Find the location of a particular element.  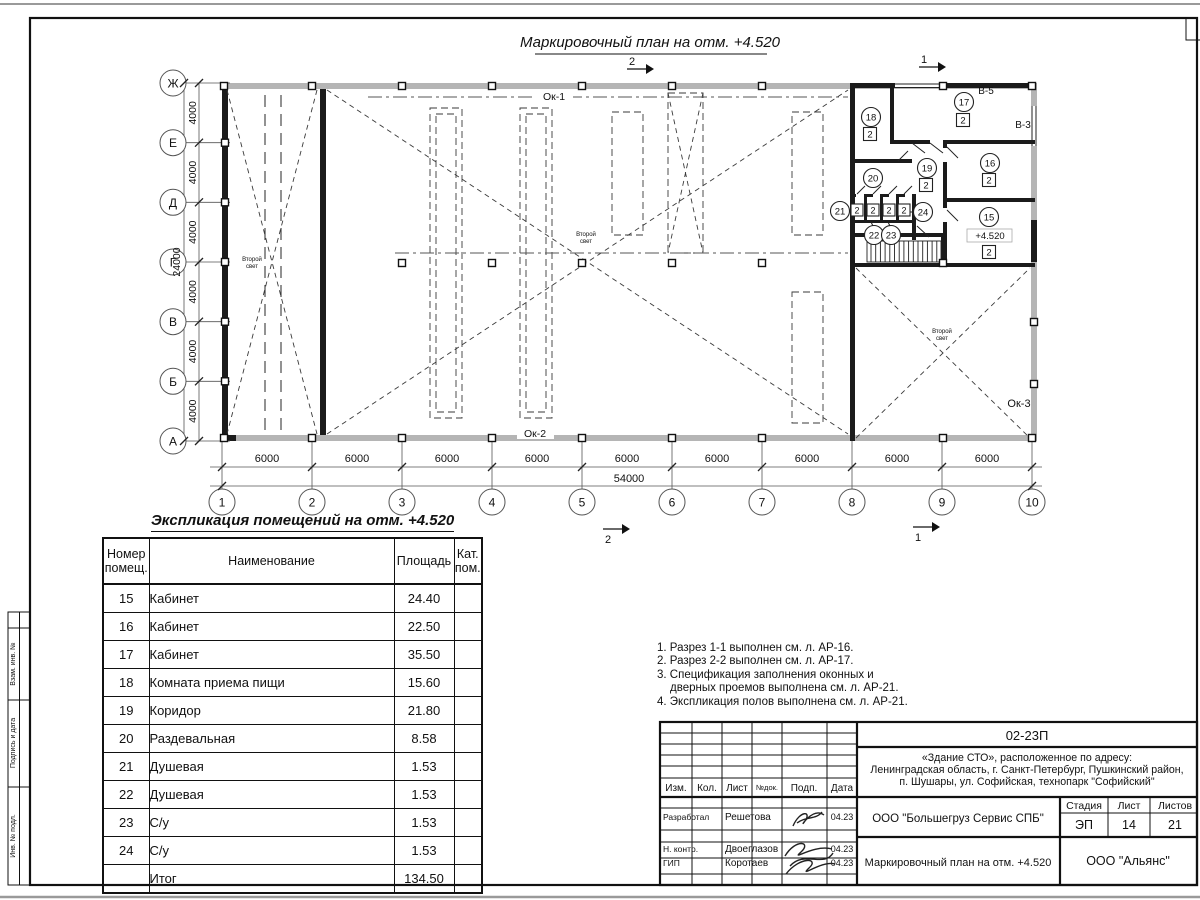

axis-number-label: 7 is located at coordinates (762, 503).